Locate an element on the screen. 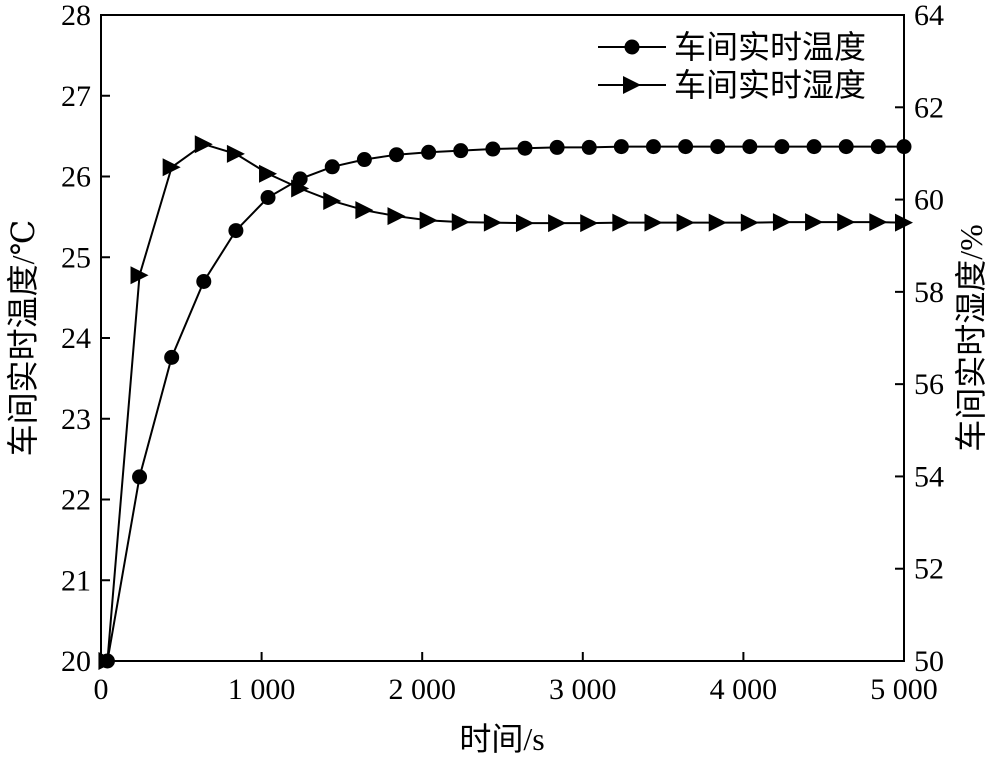  y-left-tick-label: 21 is located at coordinates (76, 580).